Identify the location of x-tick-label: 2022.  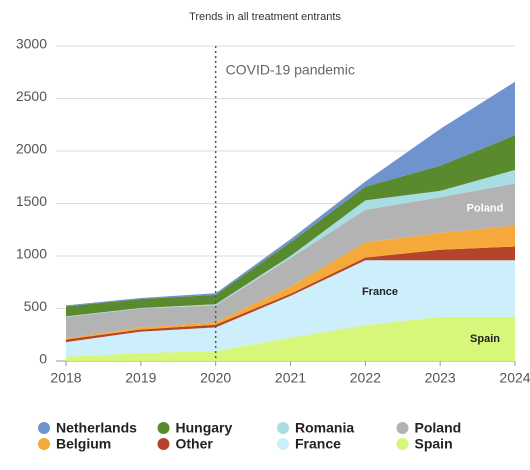
(365, 378).